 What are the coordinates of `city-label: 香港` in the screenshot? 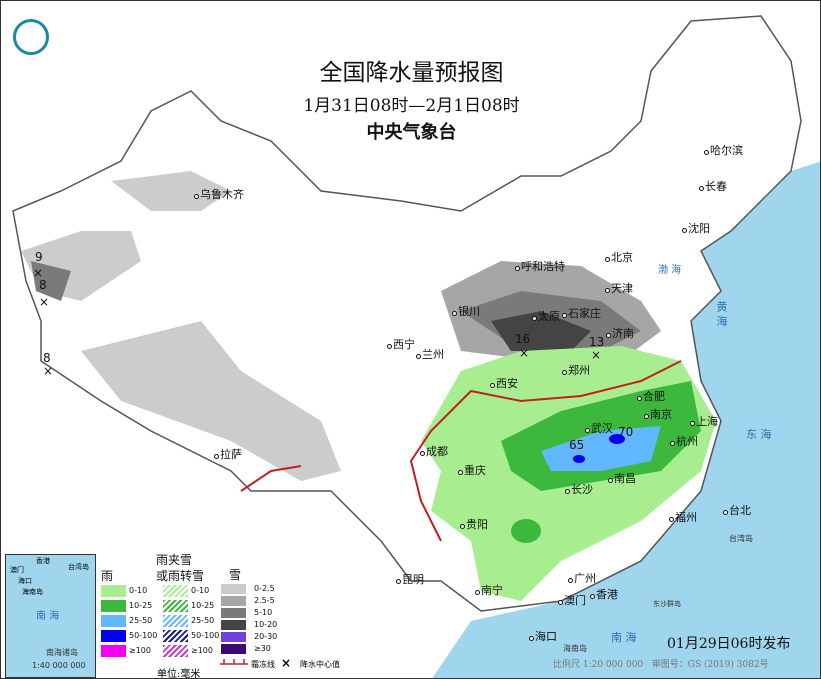 It's located at (604, 594).